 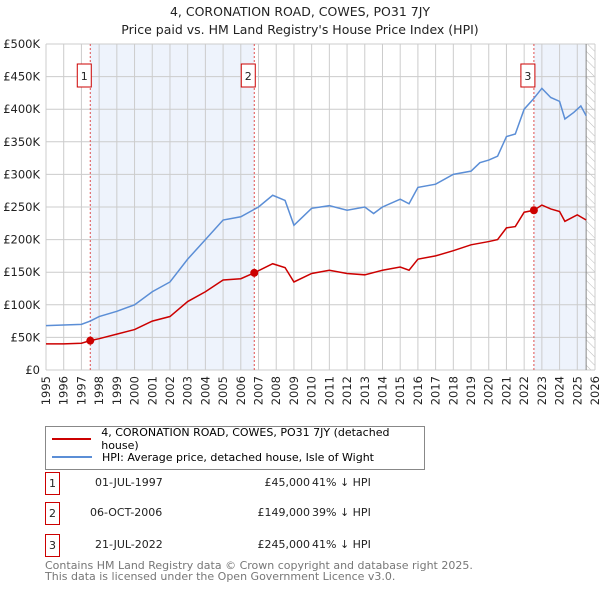 I want to click on x-tick-label: 2024, so click(x=560, y=390).